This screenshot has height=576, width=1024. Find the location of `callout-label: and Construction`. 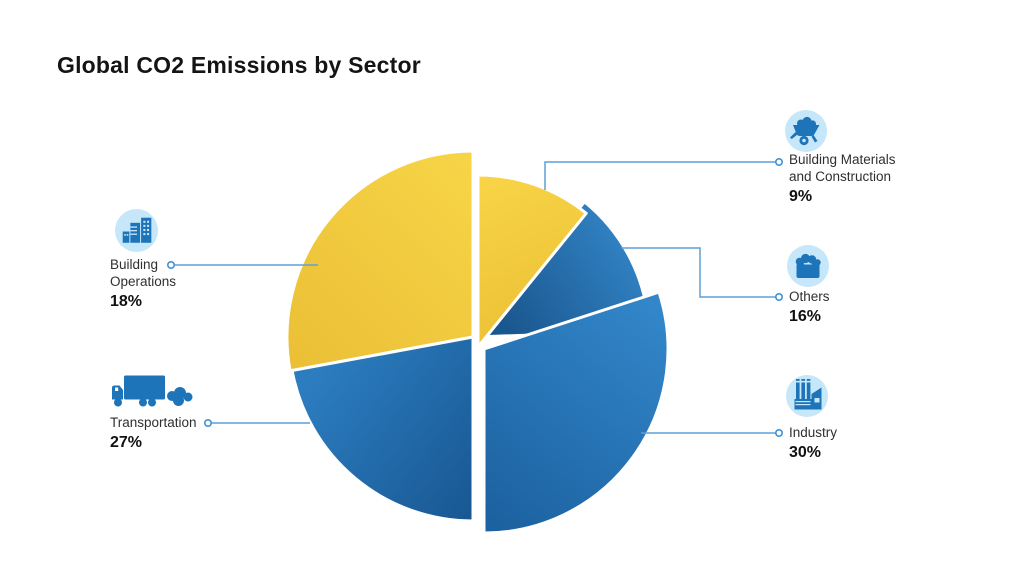

callout-label: and Construction is located at coordinates (840, 176).